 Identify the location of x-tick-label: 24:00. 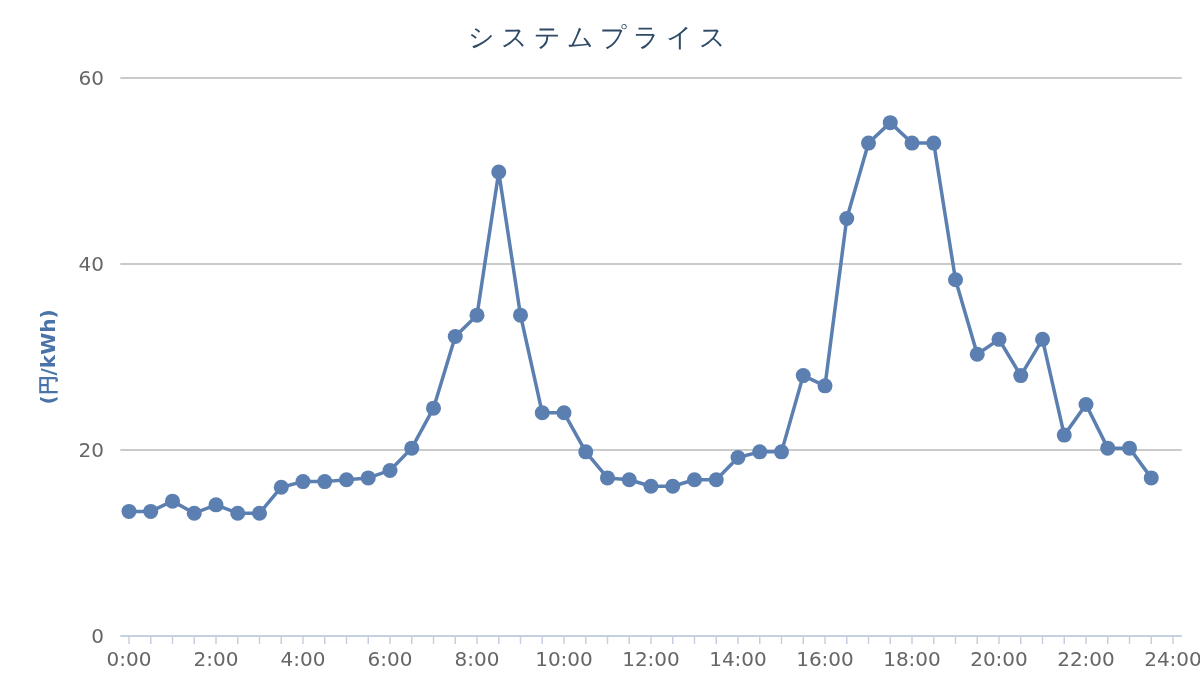
(1172, 659).